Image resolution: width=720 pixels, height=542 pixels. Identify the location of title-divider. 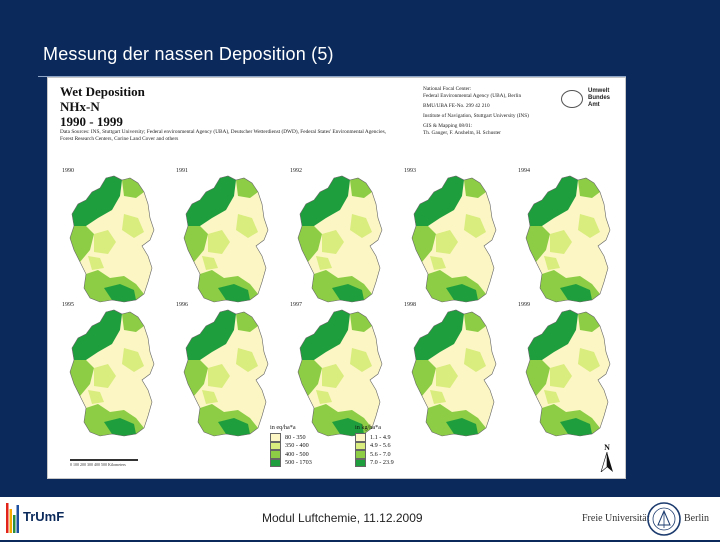
(332, 76).